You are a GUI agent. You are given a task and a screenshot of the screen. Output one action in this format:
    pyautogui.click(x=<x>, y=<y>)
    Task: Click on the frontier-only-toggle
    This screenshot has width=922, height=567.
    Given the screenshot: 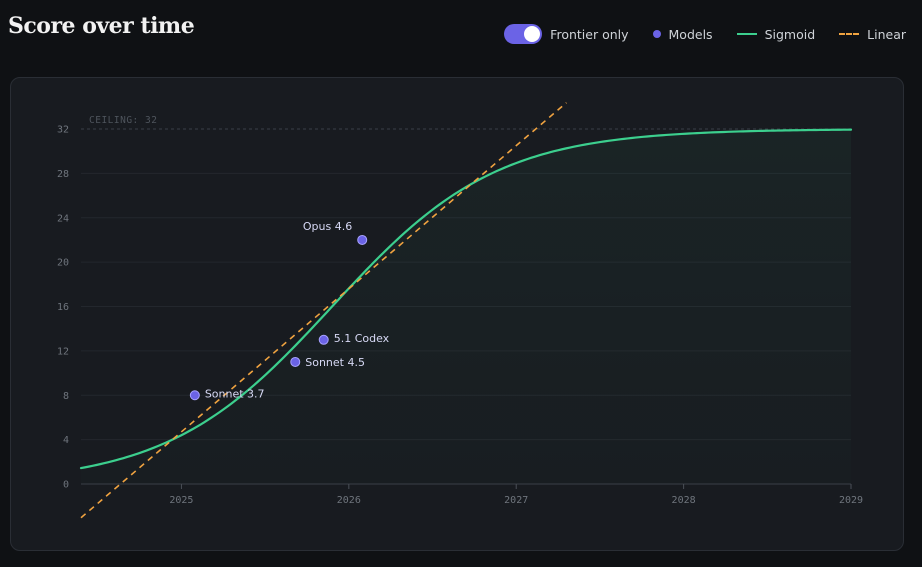 What is the action you would take?
    pyautogui.click(x=523, y=34)
    